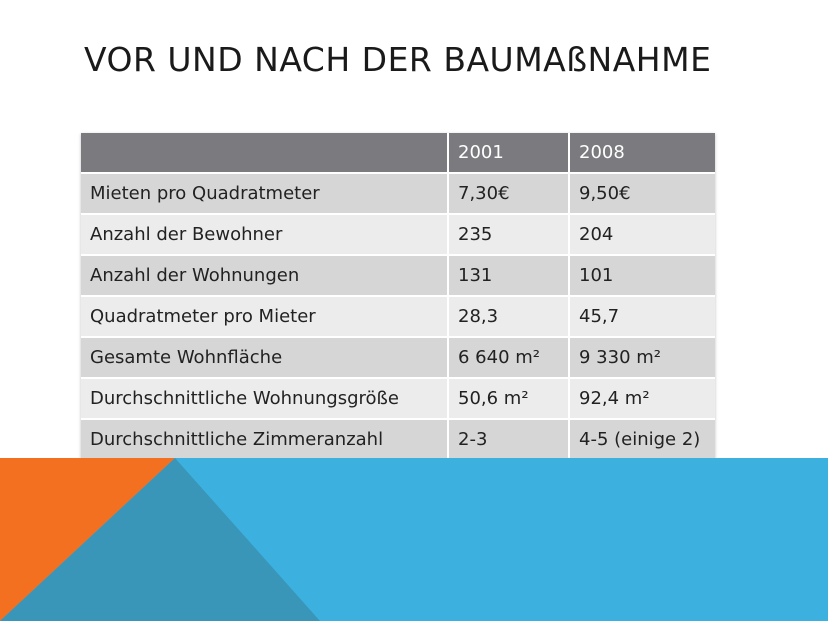 The width and height of the screenshot is (828, 621). I want to click on row-label: Gesamte Wohnfläche, so click(265, 358).